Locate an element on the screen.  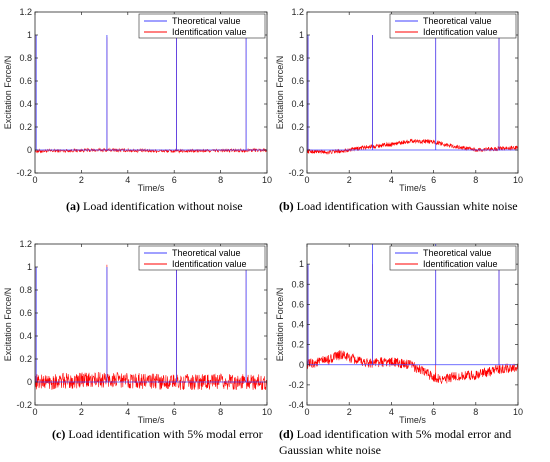
caption-a-text: Load identification without noise is located at coordinates (163, 206).